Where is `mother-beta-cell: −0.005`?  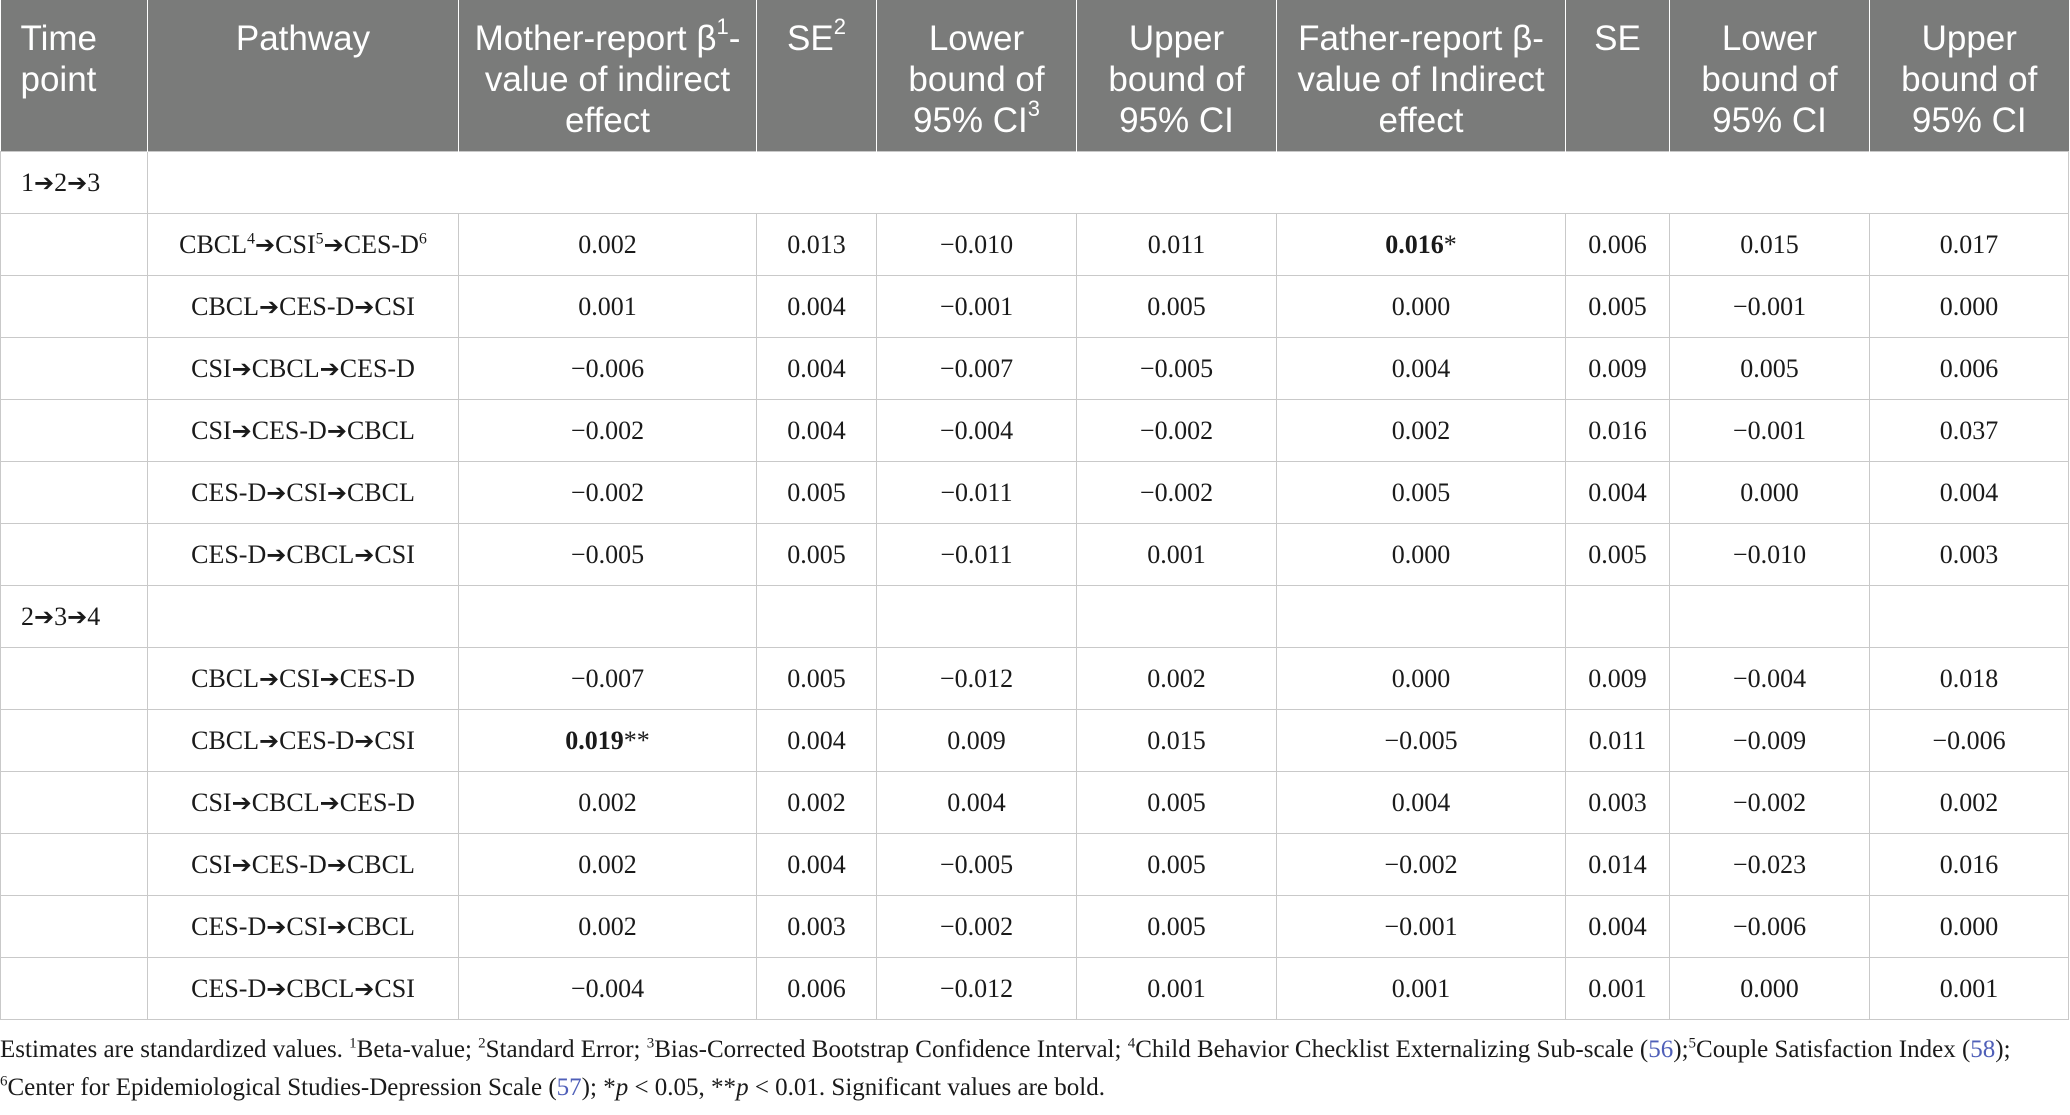 mother-beta-cell: −0.005 is located at coordinates (607, 554).